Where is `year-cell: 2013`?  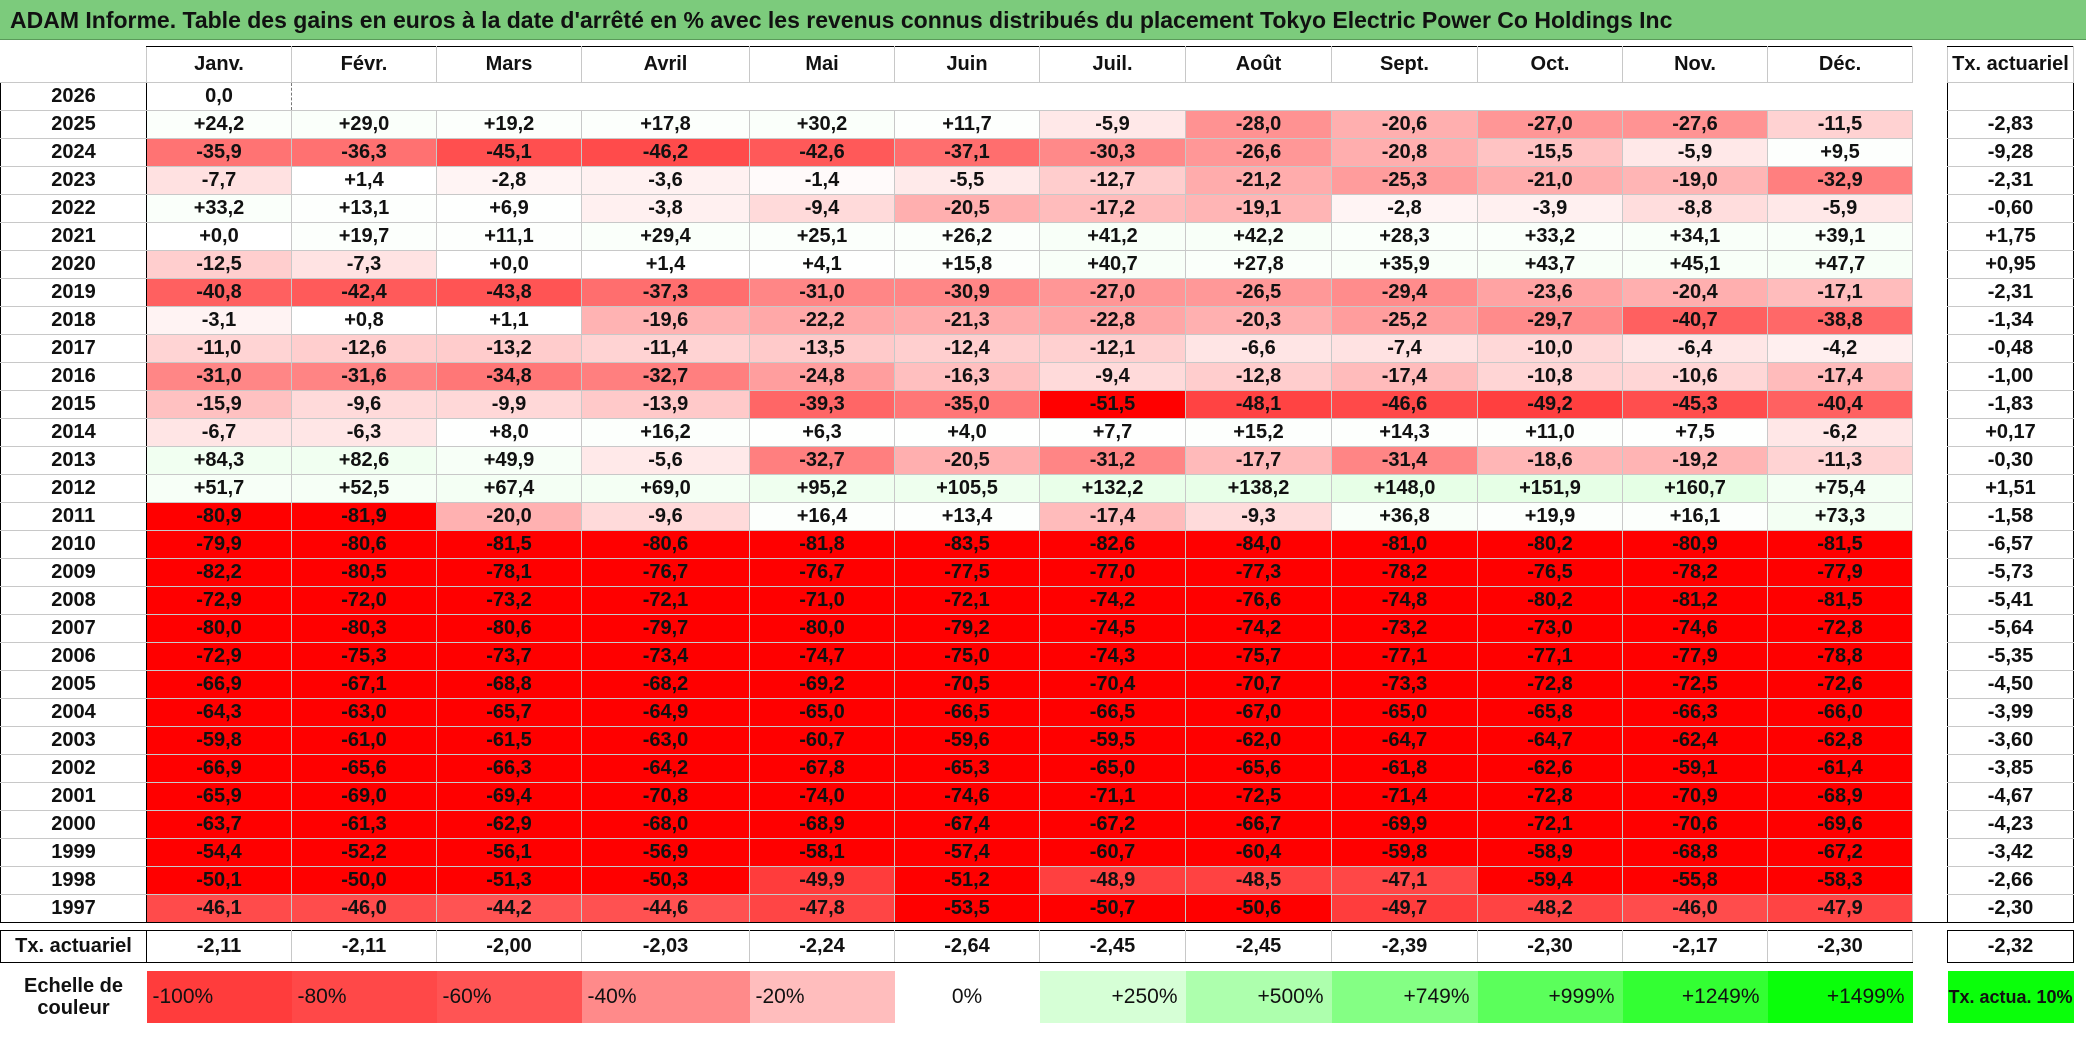
year-cell: 2013 is located at coordinates (73, 460).